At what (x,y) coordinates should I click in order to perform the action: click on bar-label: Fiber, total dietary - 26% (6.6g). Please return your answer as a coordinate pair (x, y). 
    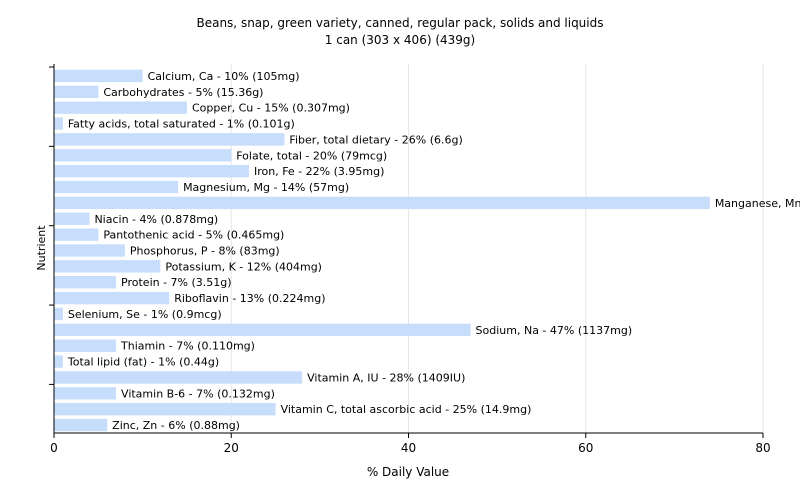
    Looking at the image, I should click on (375, 139).